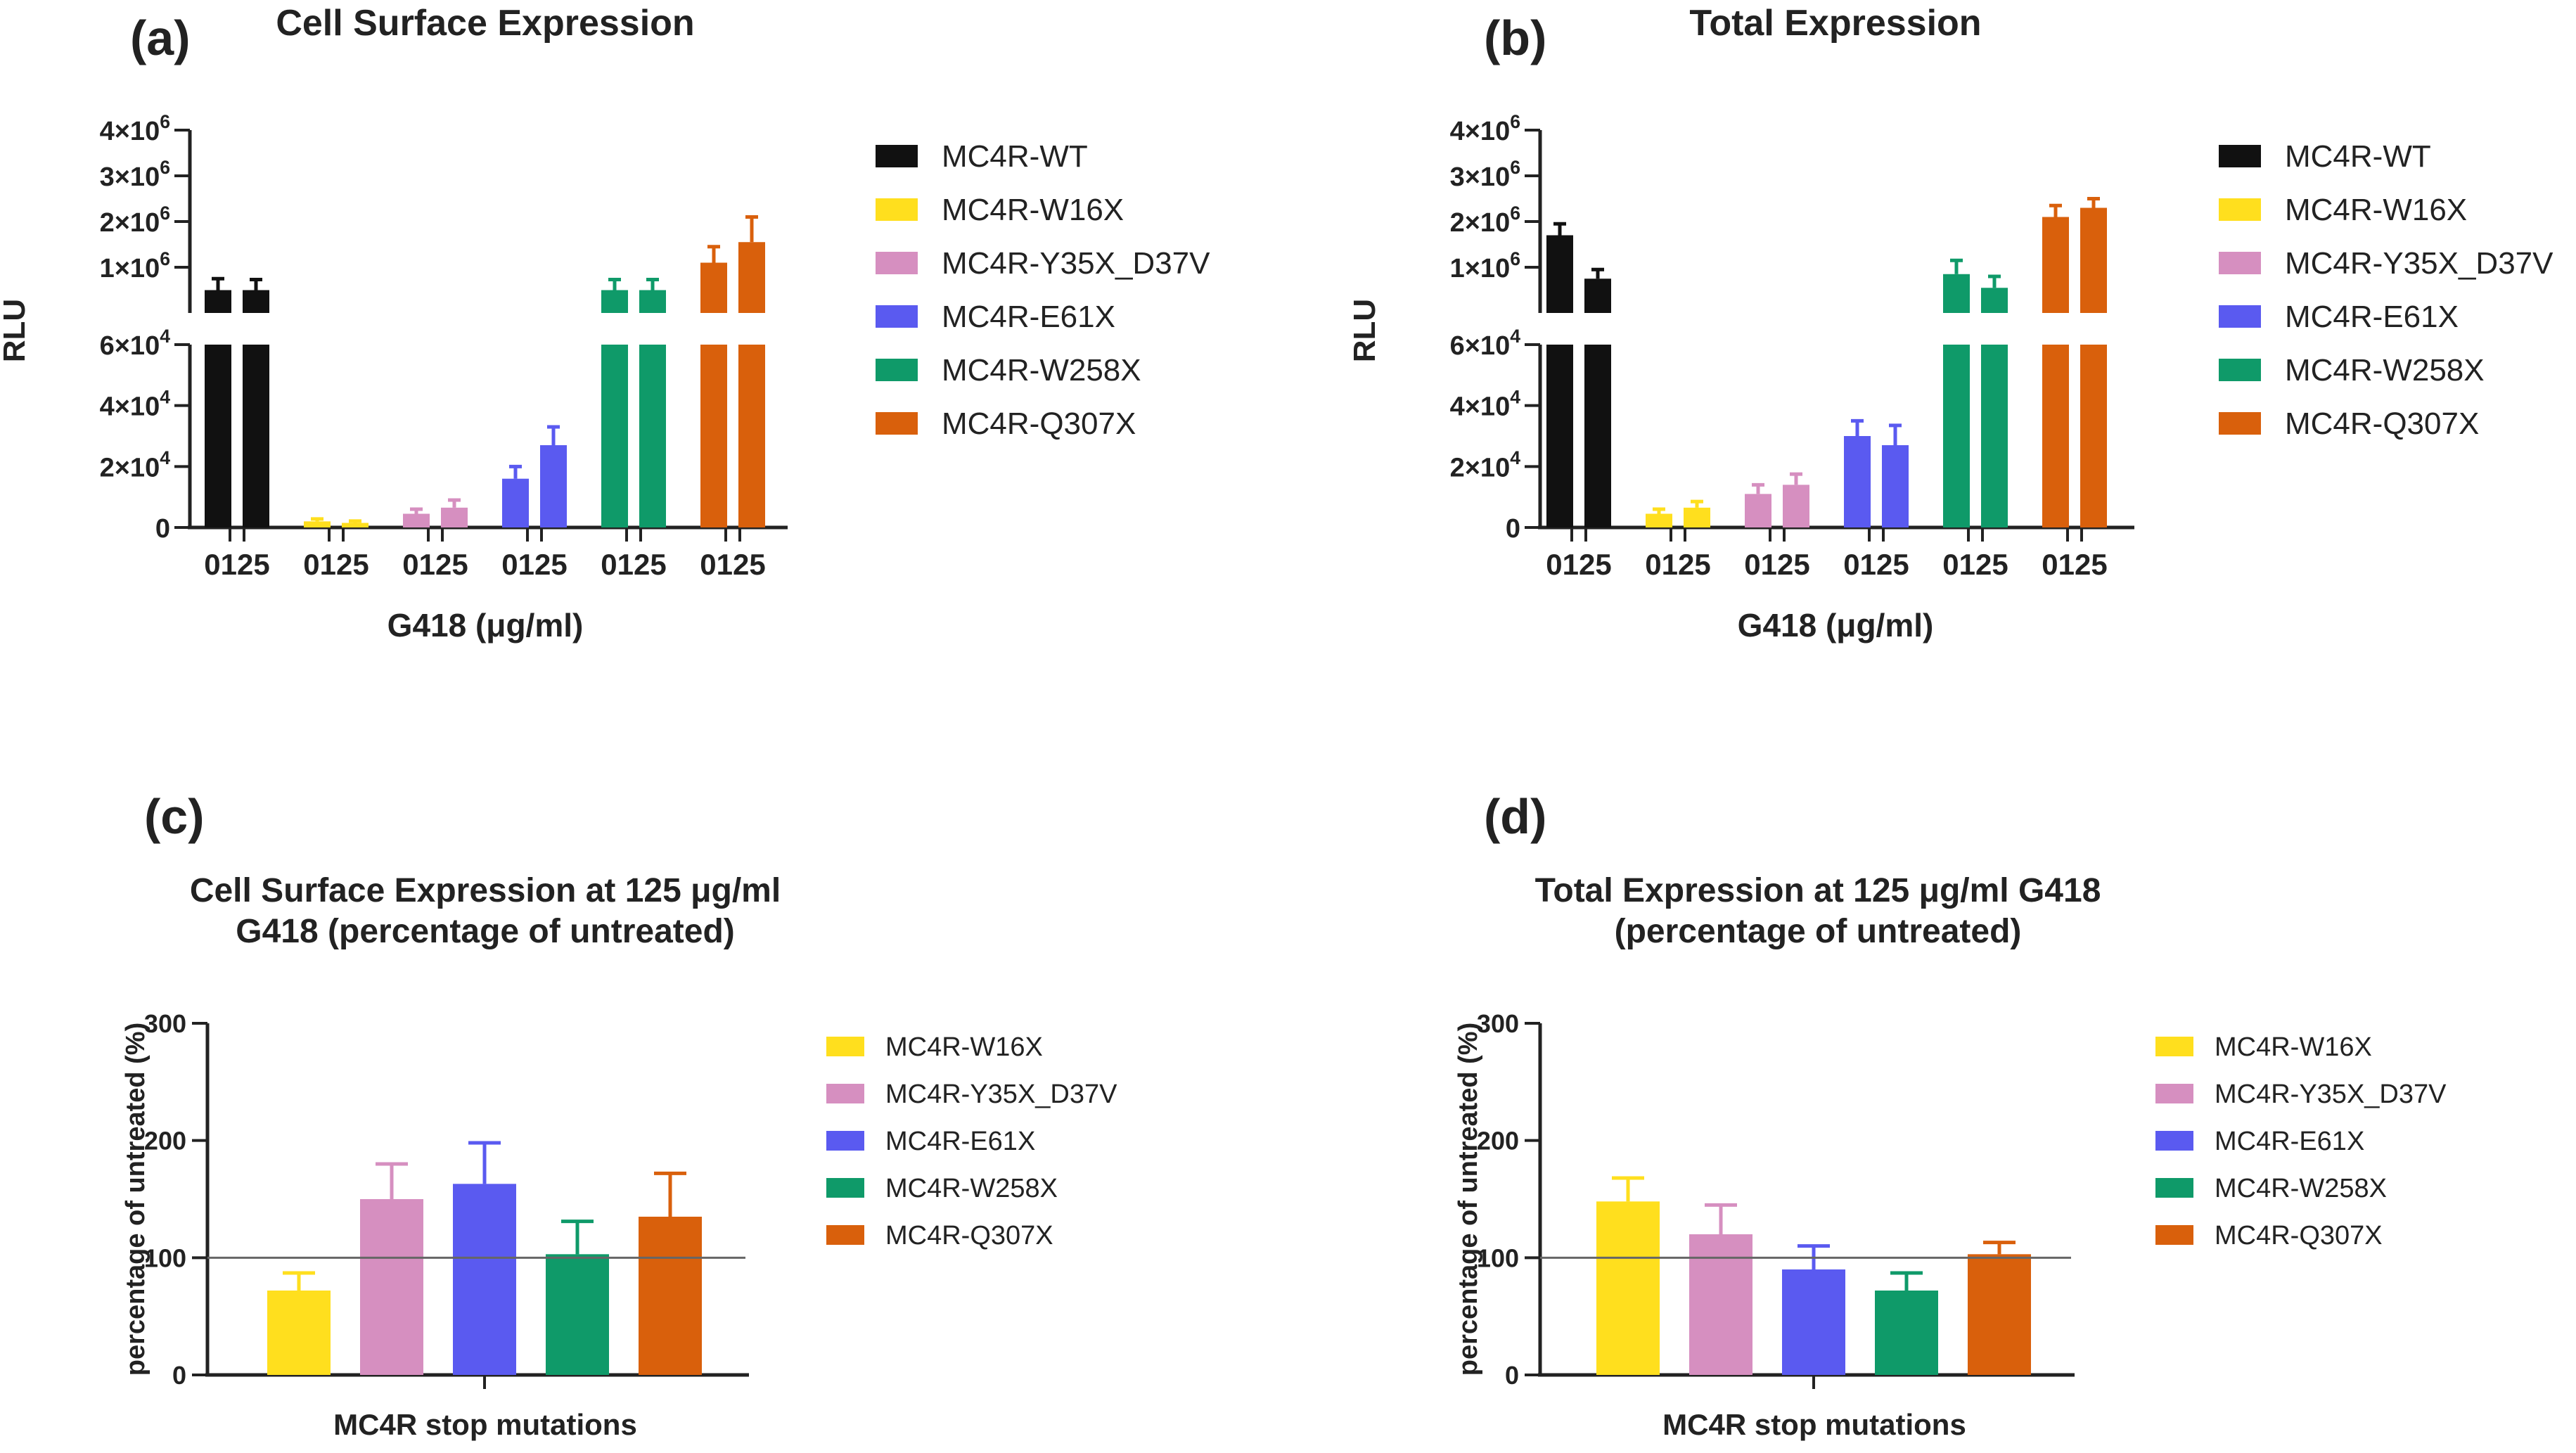 This screenshot has height=1453, width=2576. Describe the element at coordinates (1512, 1376) in the screenshot. I see `y-tick-label-d: 0` at that location.